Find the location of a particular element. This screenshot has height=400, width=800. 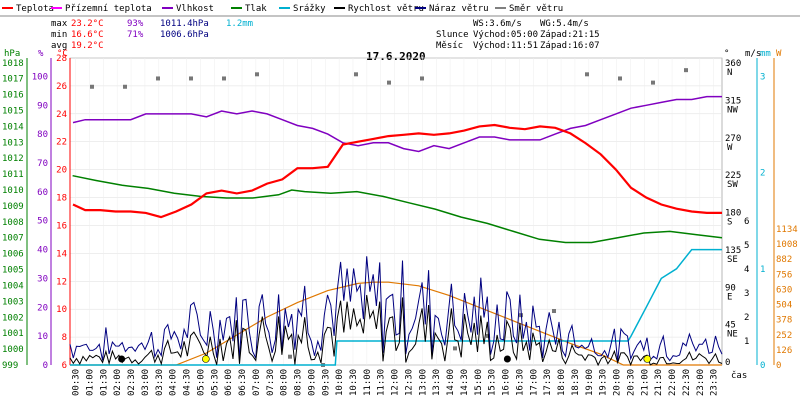

legend-item: Vlhkost is located at coordinates (195, 9).